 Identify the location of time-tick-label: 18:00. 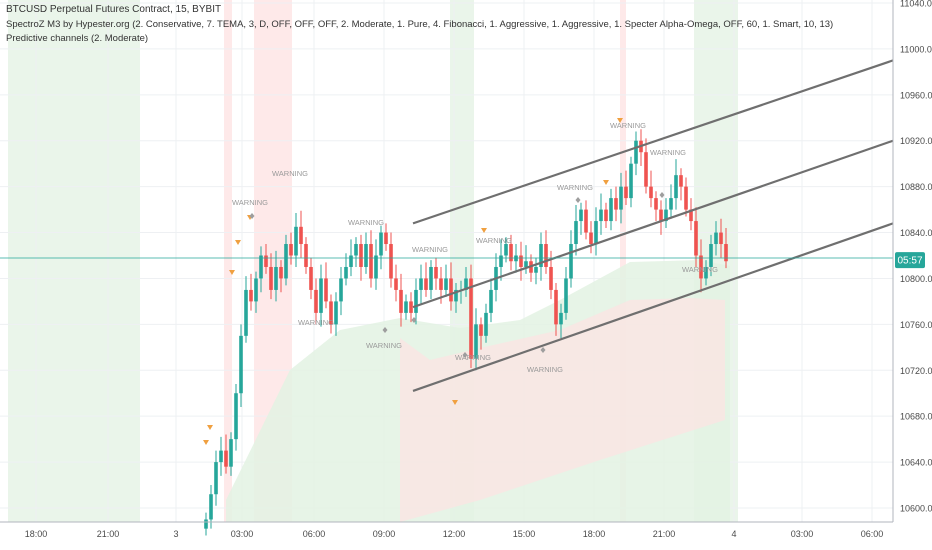
(36, 534).